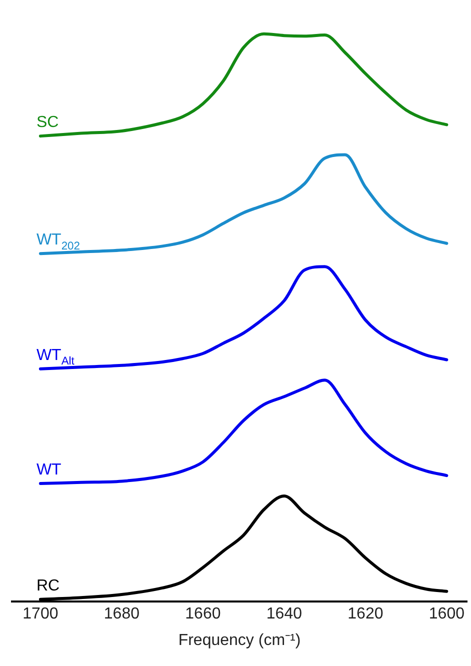 The height and width of the screenshot is (666, 471). I want to click on x-tick-label: 1680, so click(122, 614).